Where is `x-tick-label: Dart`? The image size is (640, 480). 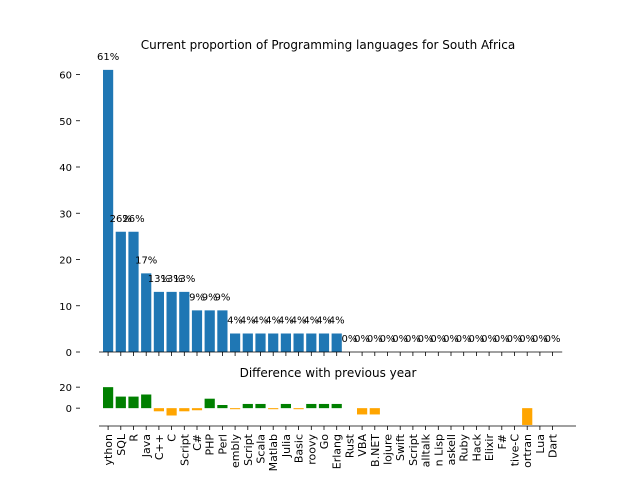 x-tick-label: Dart is located at coordinates (553, 445).